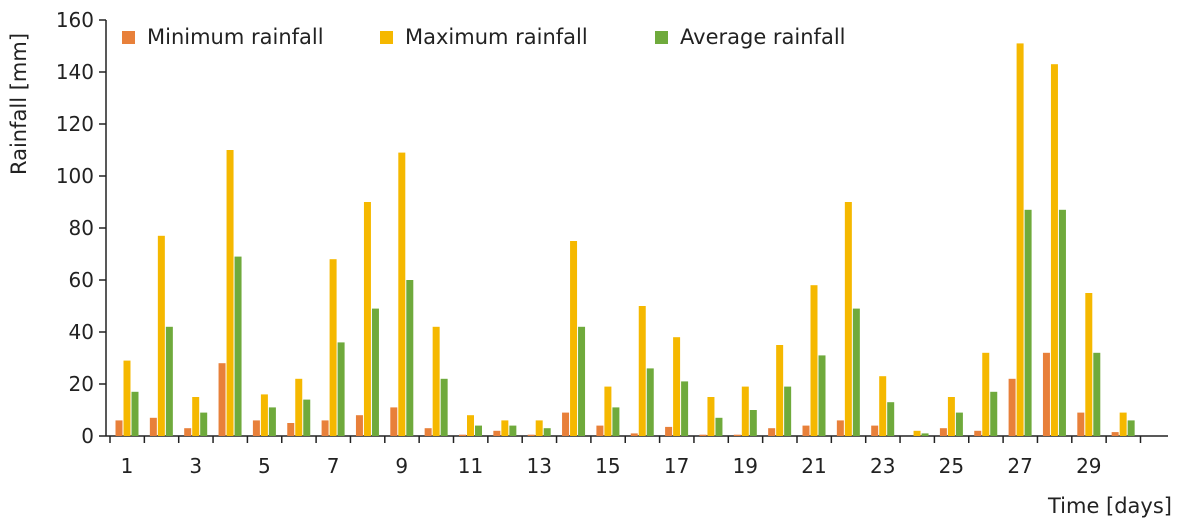 This screenshot has height=528, width=1182. I want to click on x-tick-label: 27, so click(1019, 466).